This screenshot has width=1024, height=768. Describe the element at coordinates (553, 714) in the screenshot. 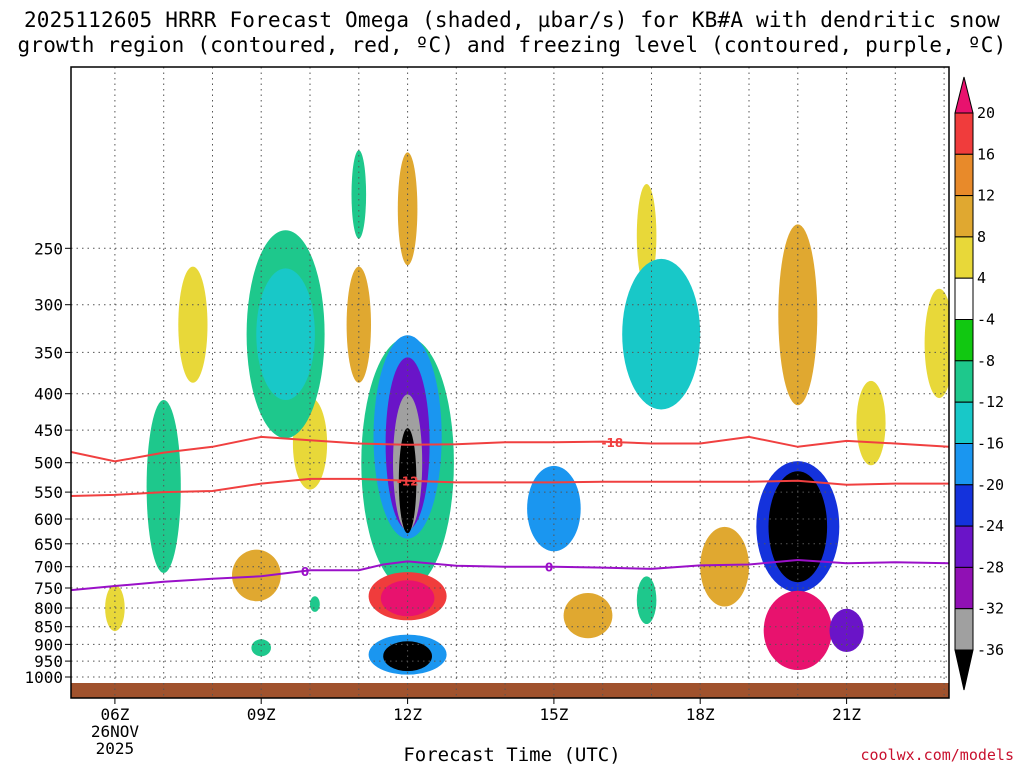

I see `x-tick-label-15: 15Z` at that location.